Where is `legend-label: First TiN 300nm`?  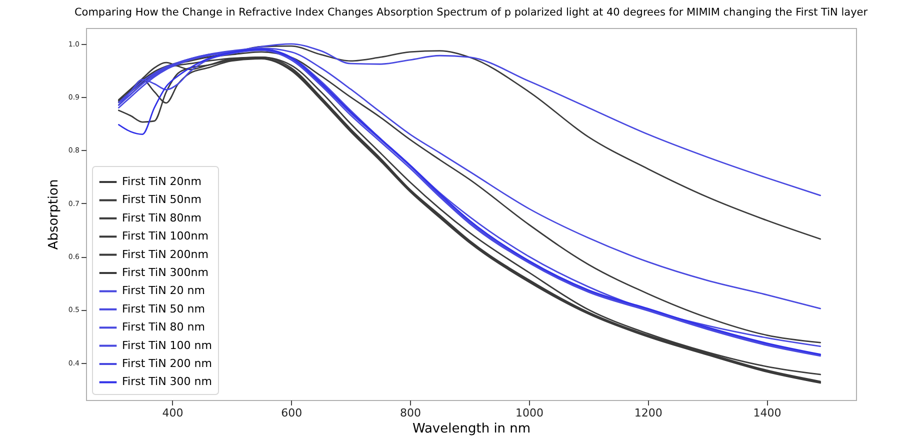
legend-label: First TiN 300nm is located at coordinates (165, 272).